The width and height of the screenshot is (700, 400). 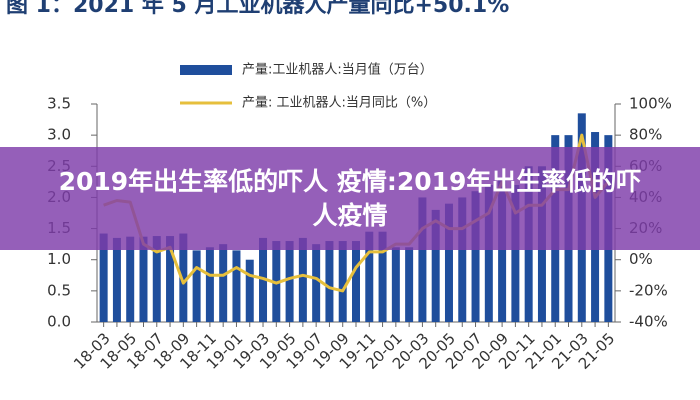 I want to click on y-tick-label: 3.0, so click(x=59, y=135).